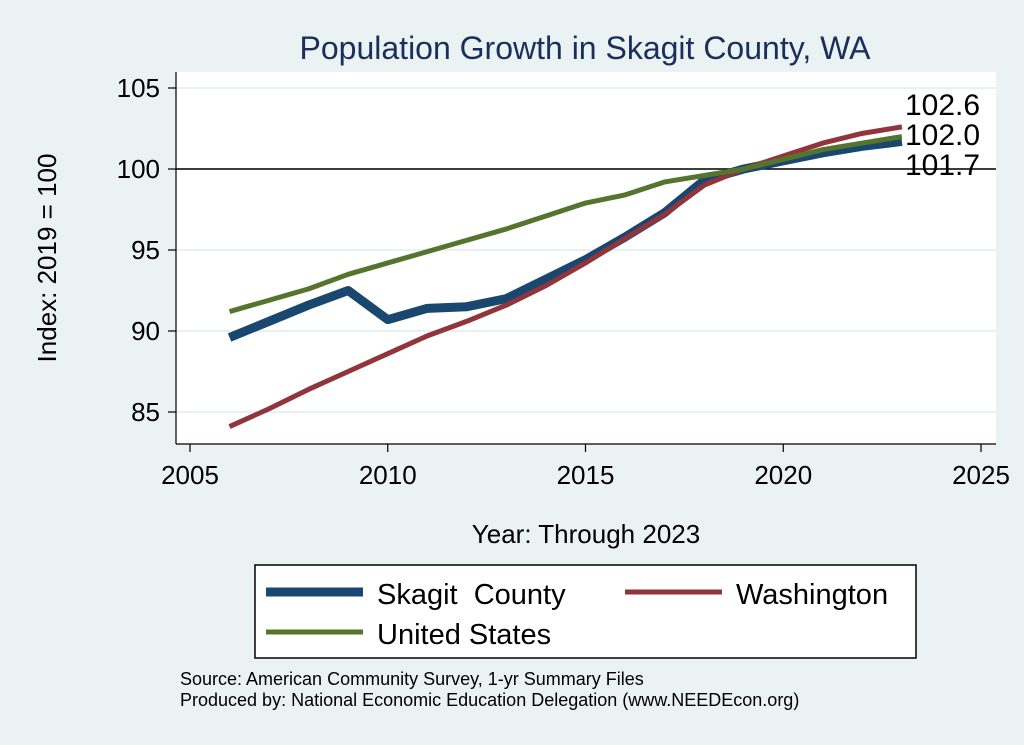 The width and height of the screenshot is (1024, 745). I want to click on end-label-1: 102.0, so click(942, 135).